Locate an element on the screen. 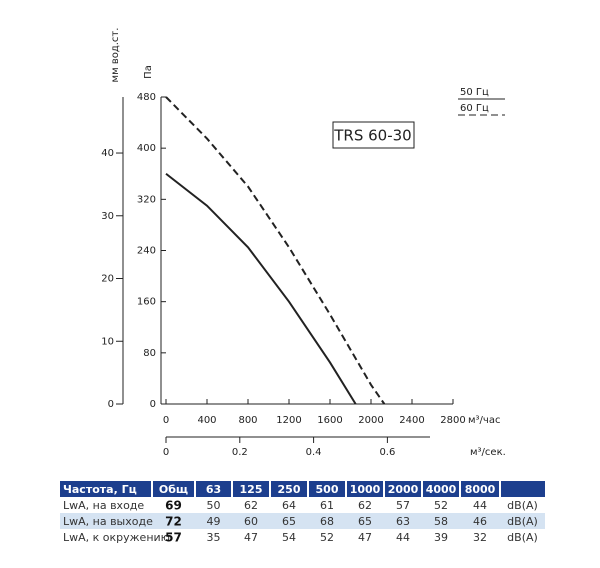 This screenshot has width=600, height=568. table-cell: 64 is located at coordinates (289, 505).